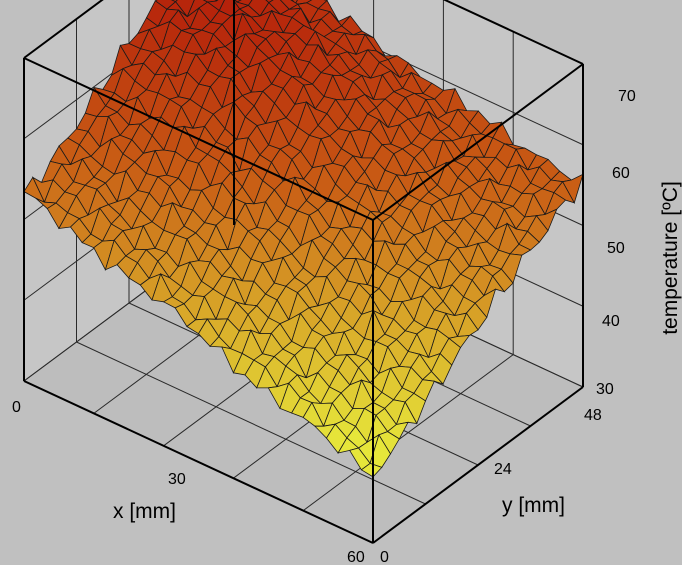  I want to click on floor-grid-line, so click(251, 423).